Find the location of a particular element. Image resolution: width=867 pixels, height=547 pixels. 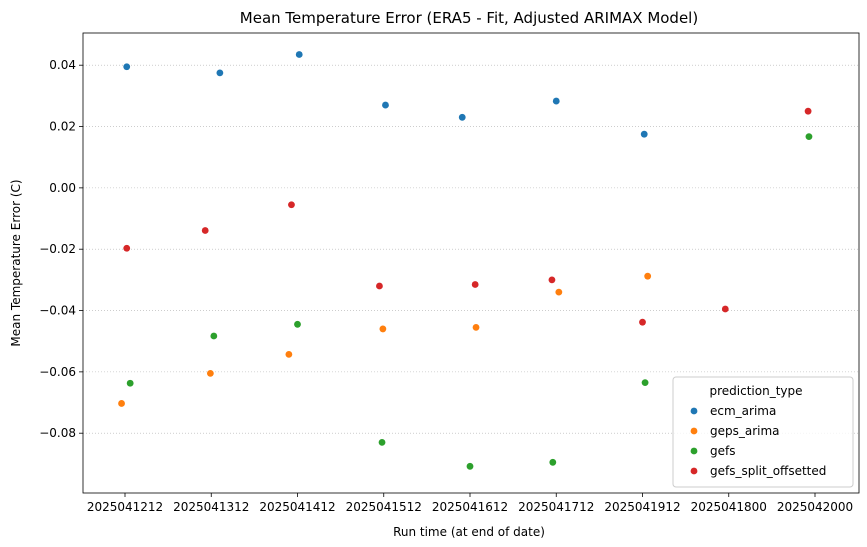

legend-label-geps-arima: geps_arima is located at coordinates (745, 431).